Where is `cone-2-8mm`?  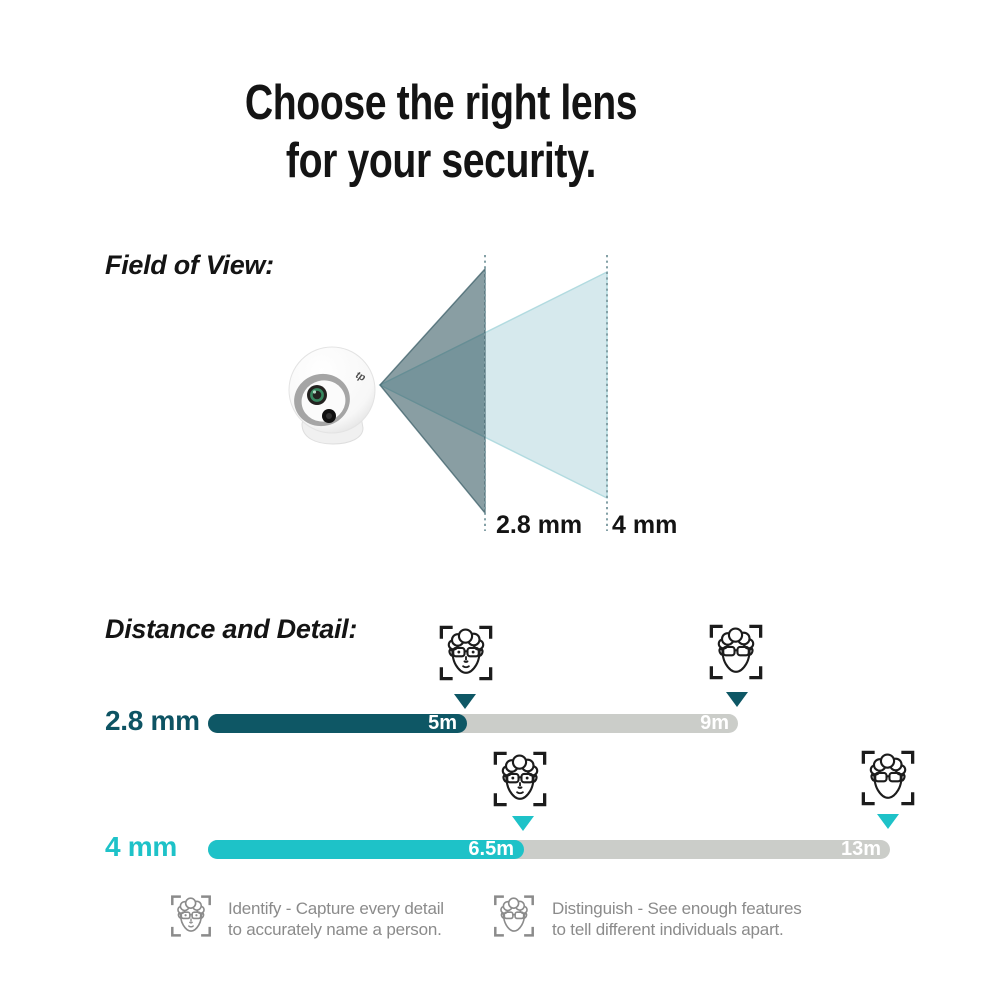
cone-2-8mm is located at coordinates (432, 391).